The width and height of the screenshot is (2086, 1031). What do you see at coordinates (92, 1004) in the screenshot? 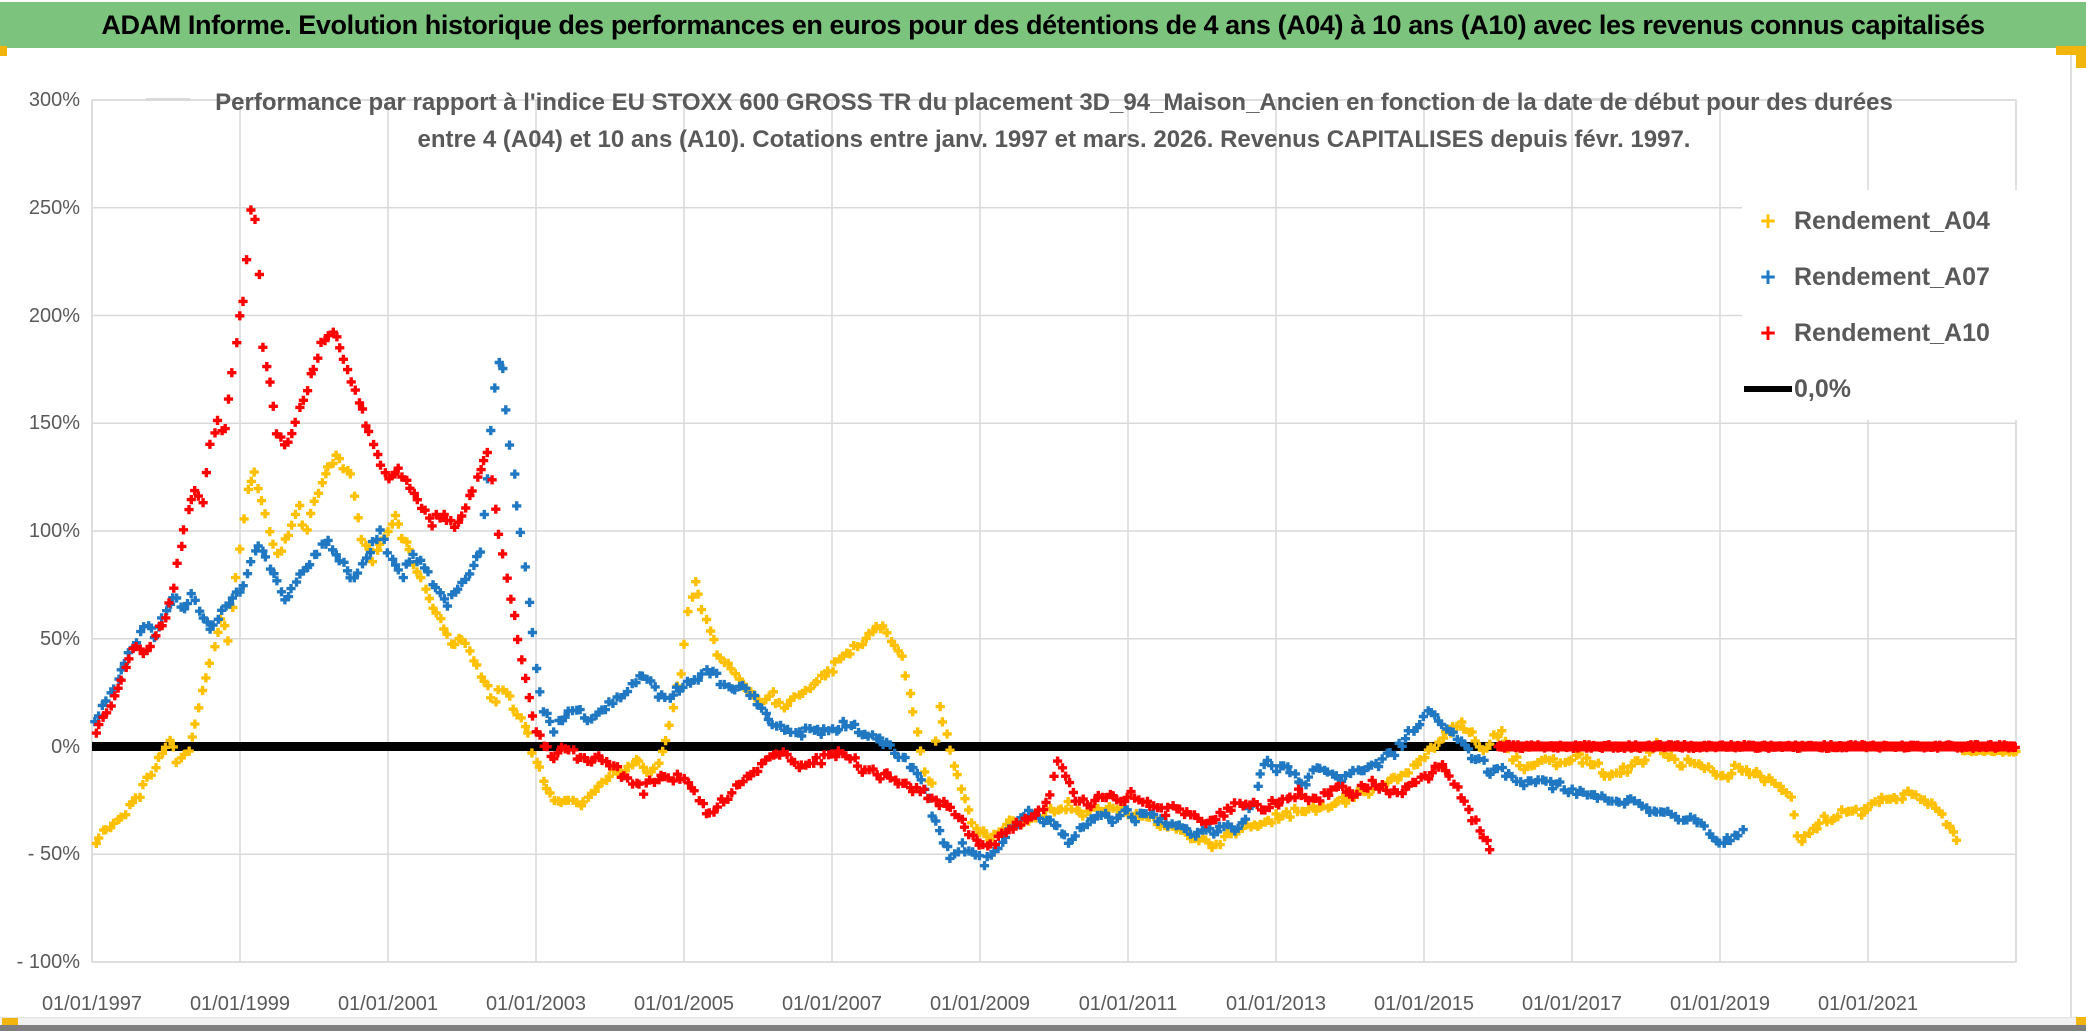
I see `x-tick-label: 01/01/1997` at bounding box center [92, 1004].